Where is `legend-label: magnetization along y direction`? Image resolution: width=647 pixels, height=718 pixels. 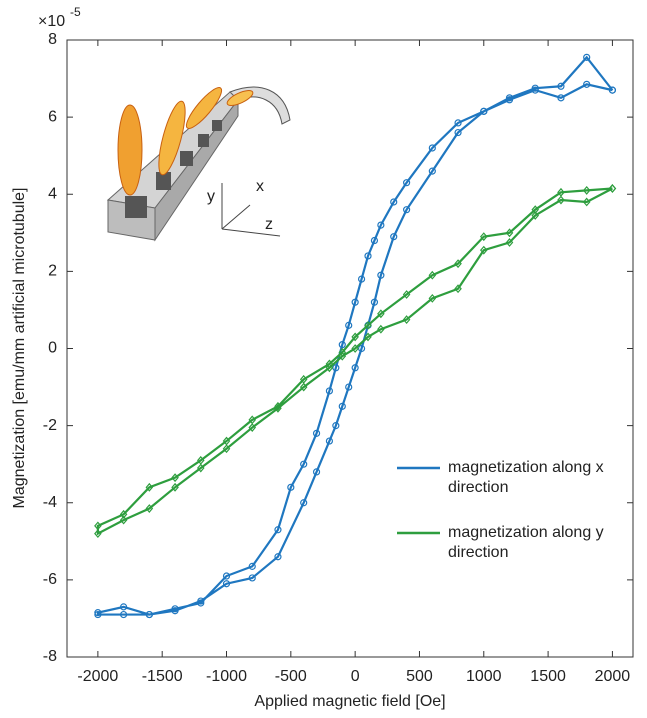 legend-label: magnetization along y direction is located at coordinates (526, 542).